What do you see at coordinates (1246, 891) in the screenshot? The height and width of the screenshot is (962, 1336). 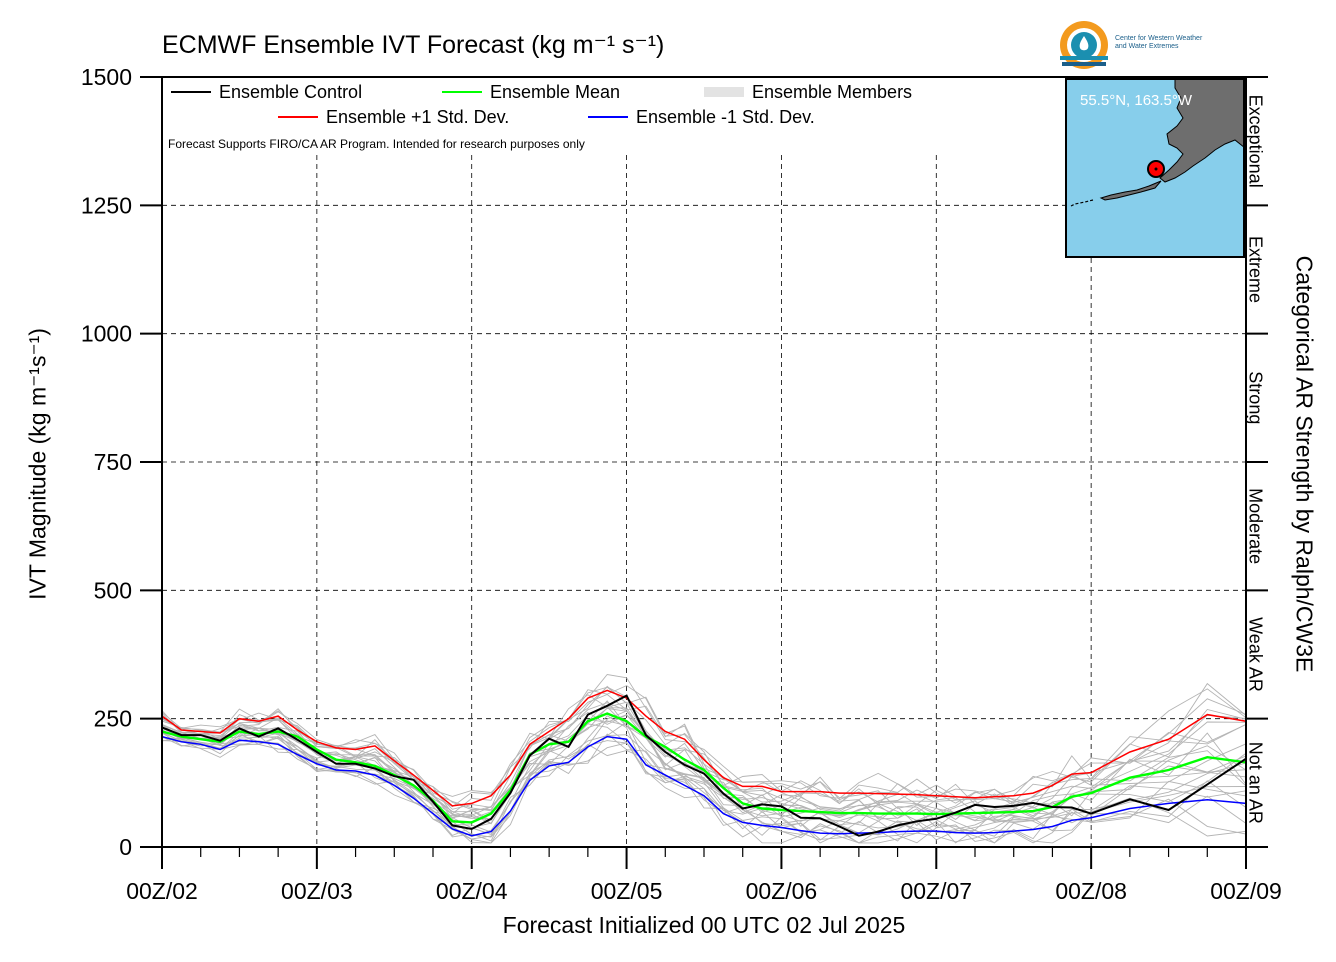 I see `x-tick-label: 00Z/09` at bounding box center [1246, 891].